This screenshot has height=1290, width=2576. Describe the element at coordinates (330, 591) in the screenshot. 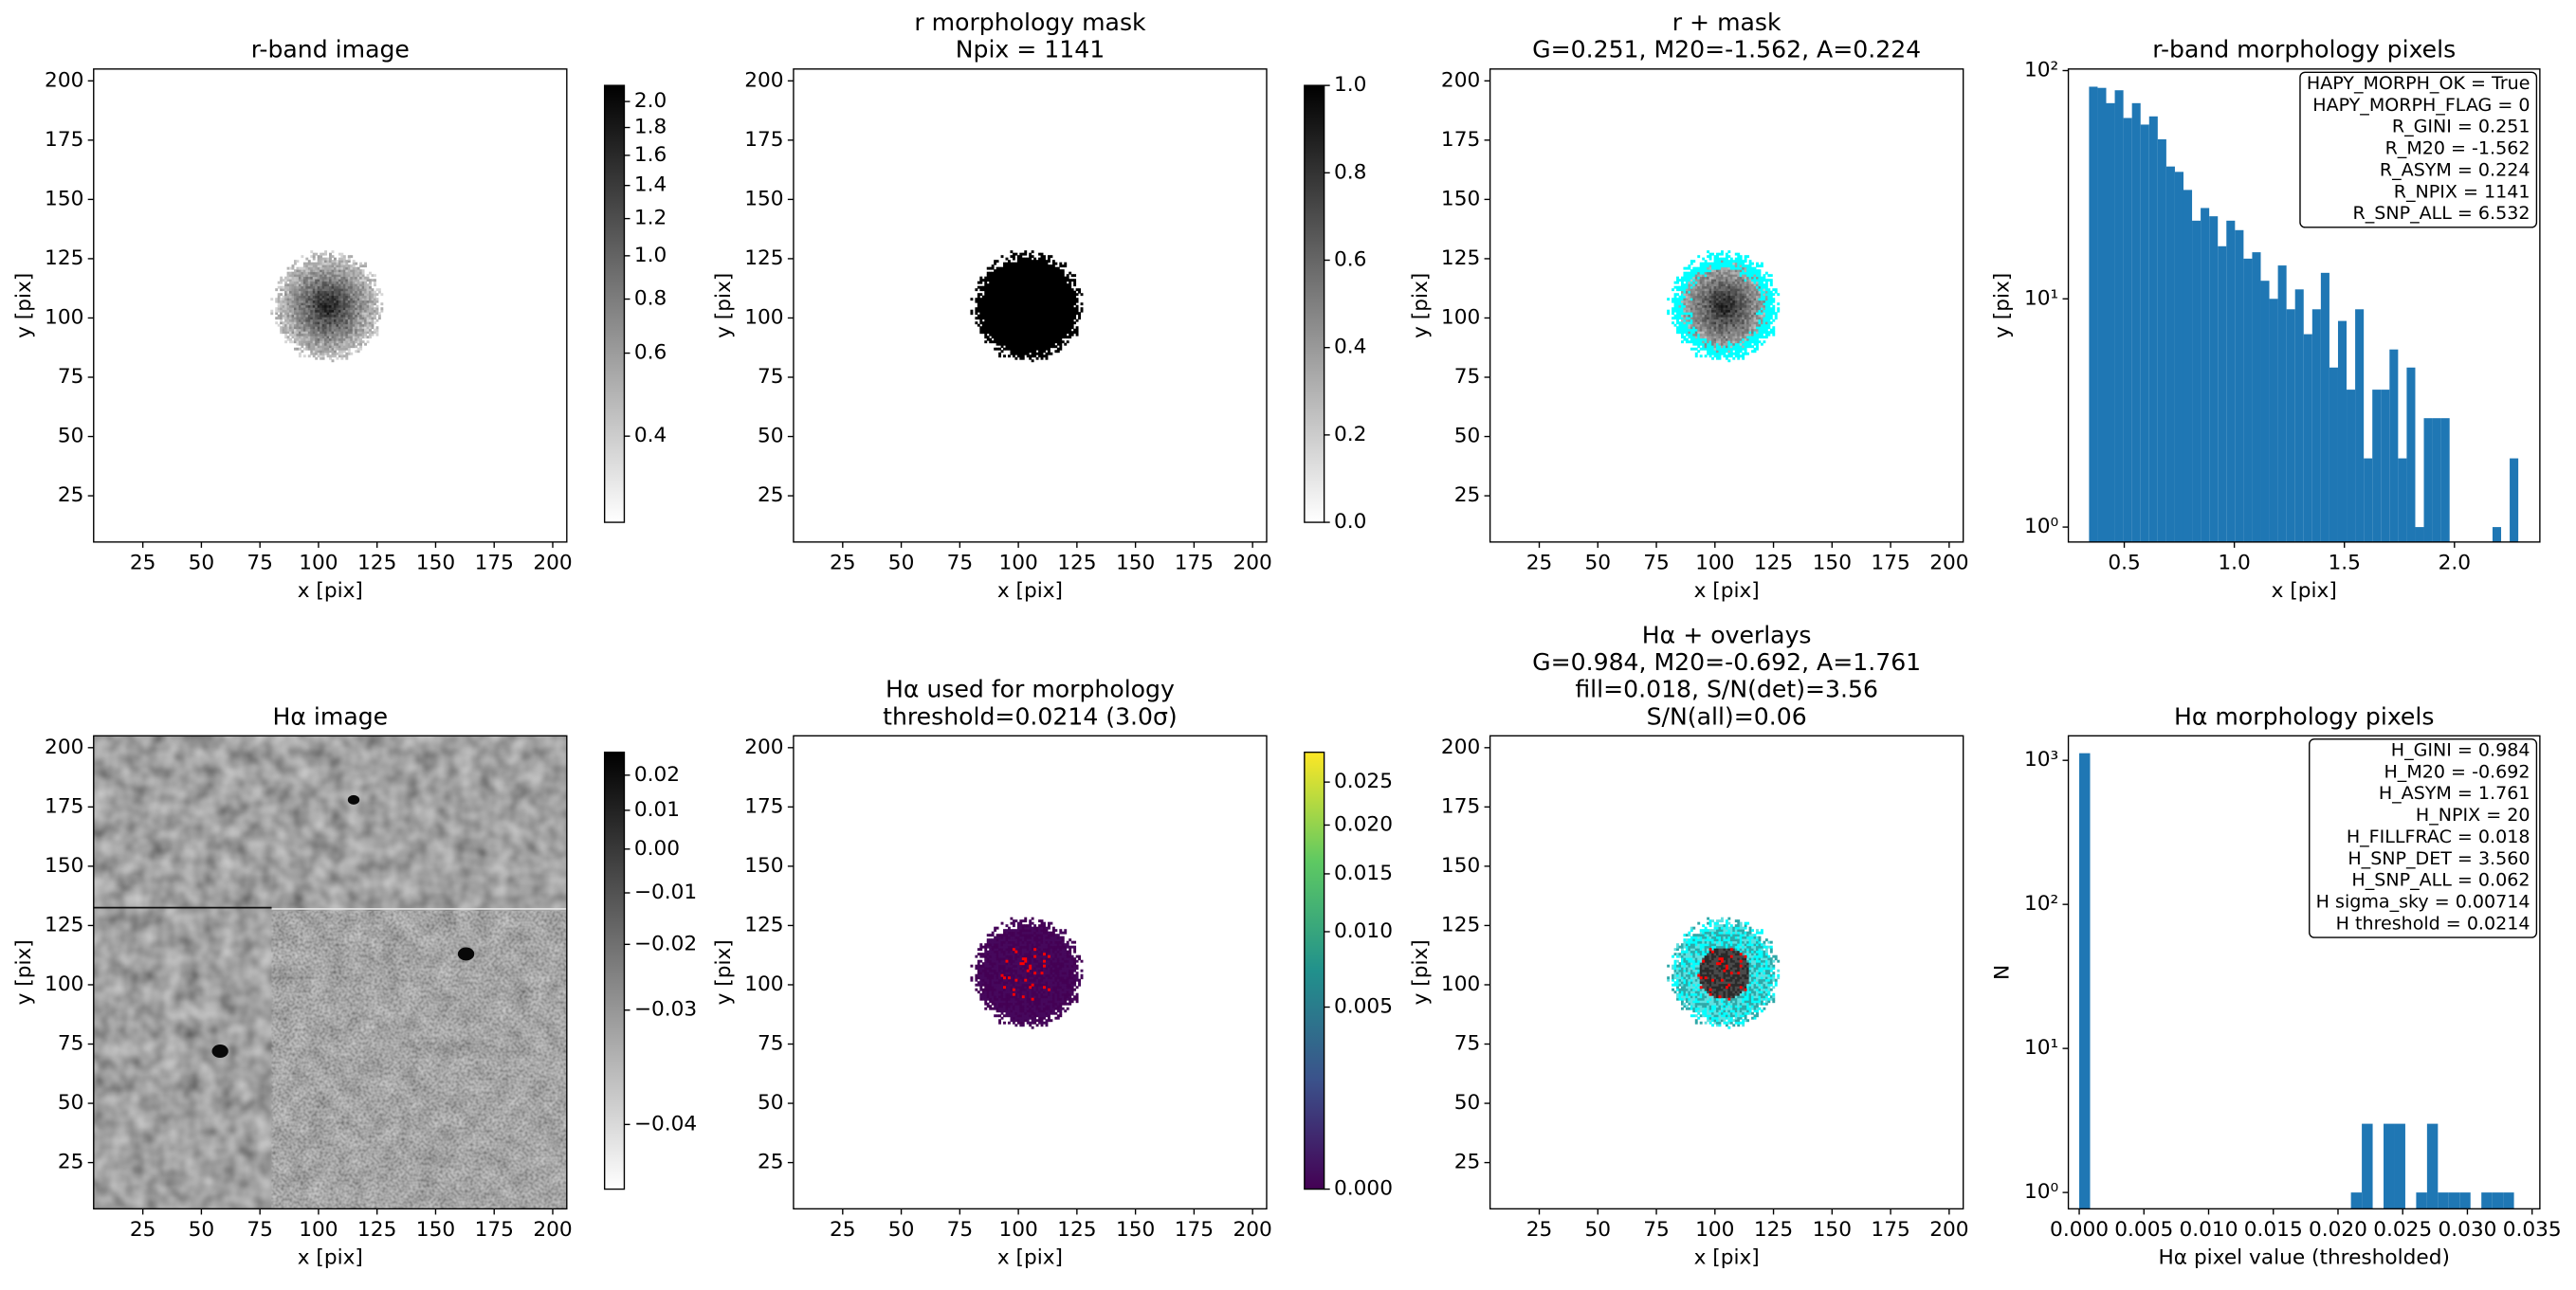

I see `x-axis-label: x [pix]` at that location.